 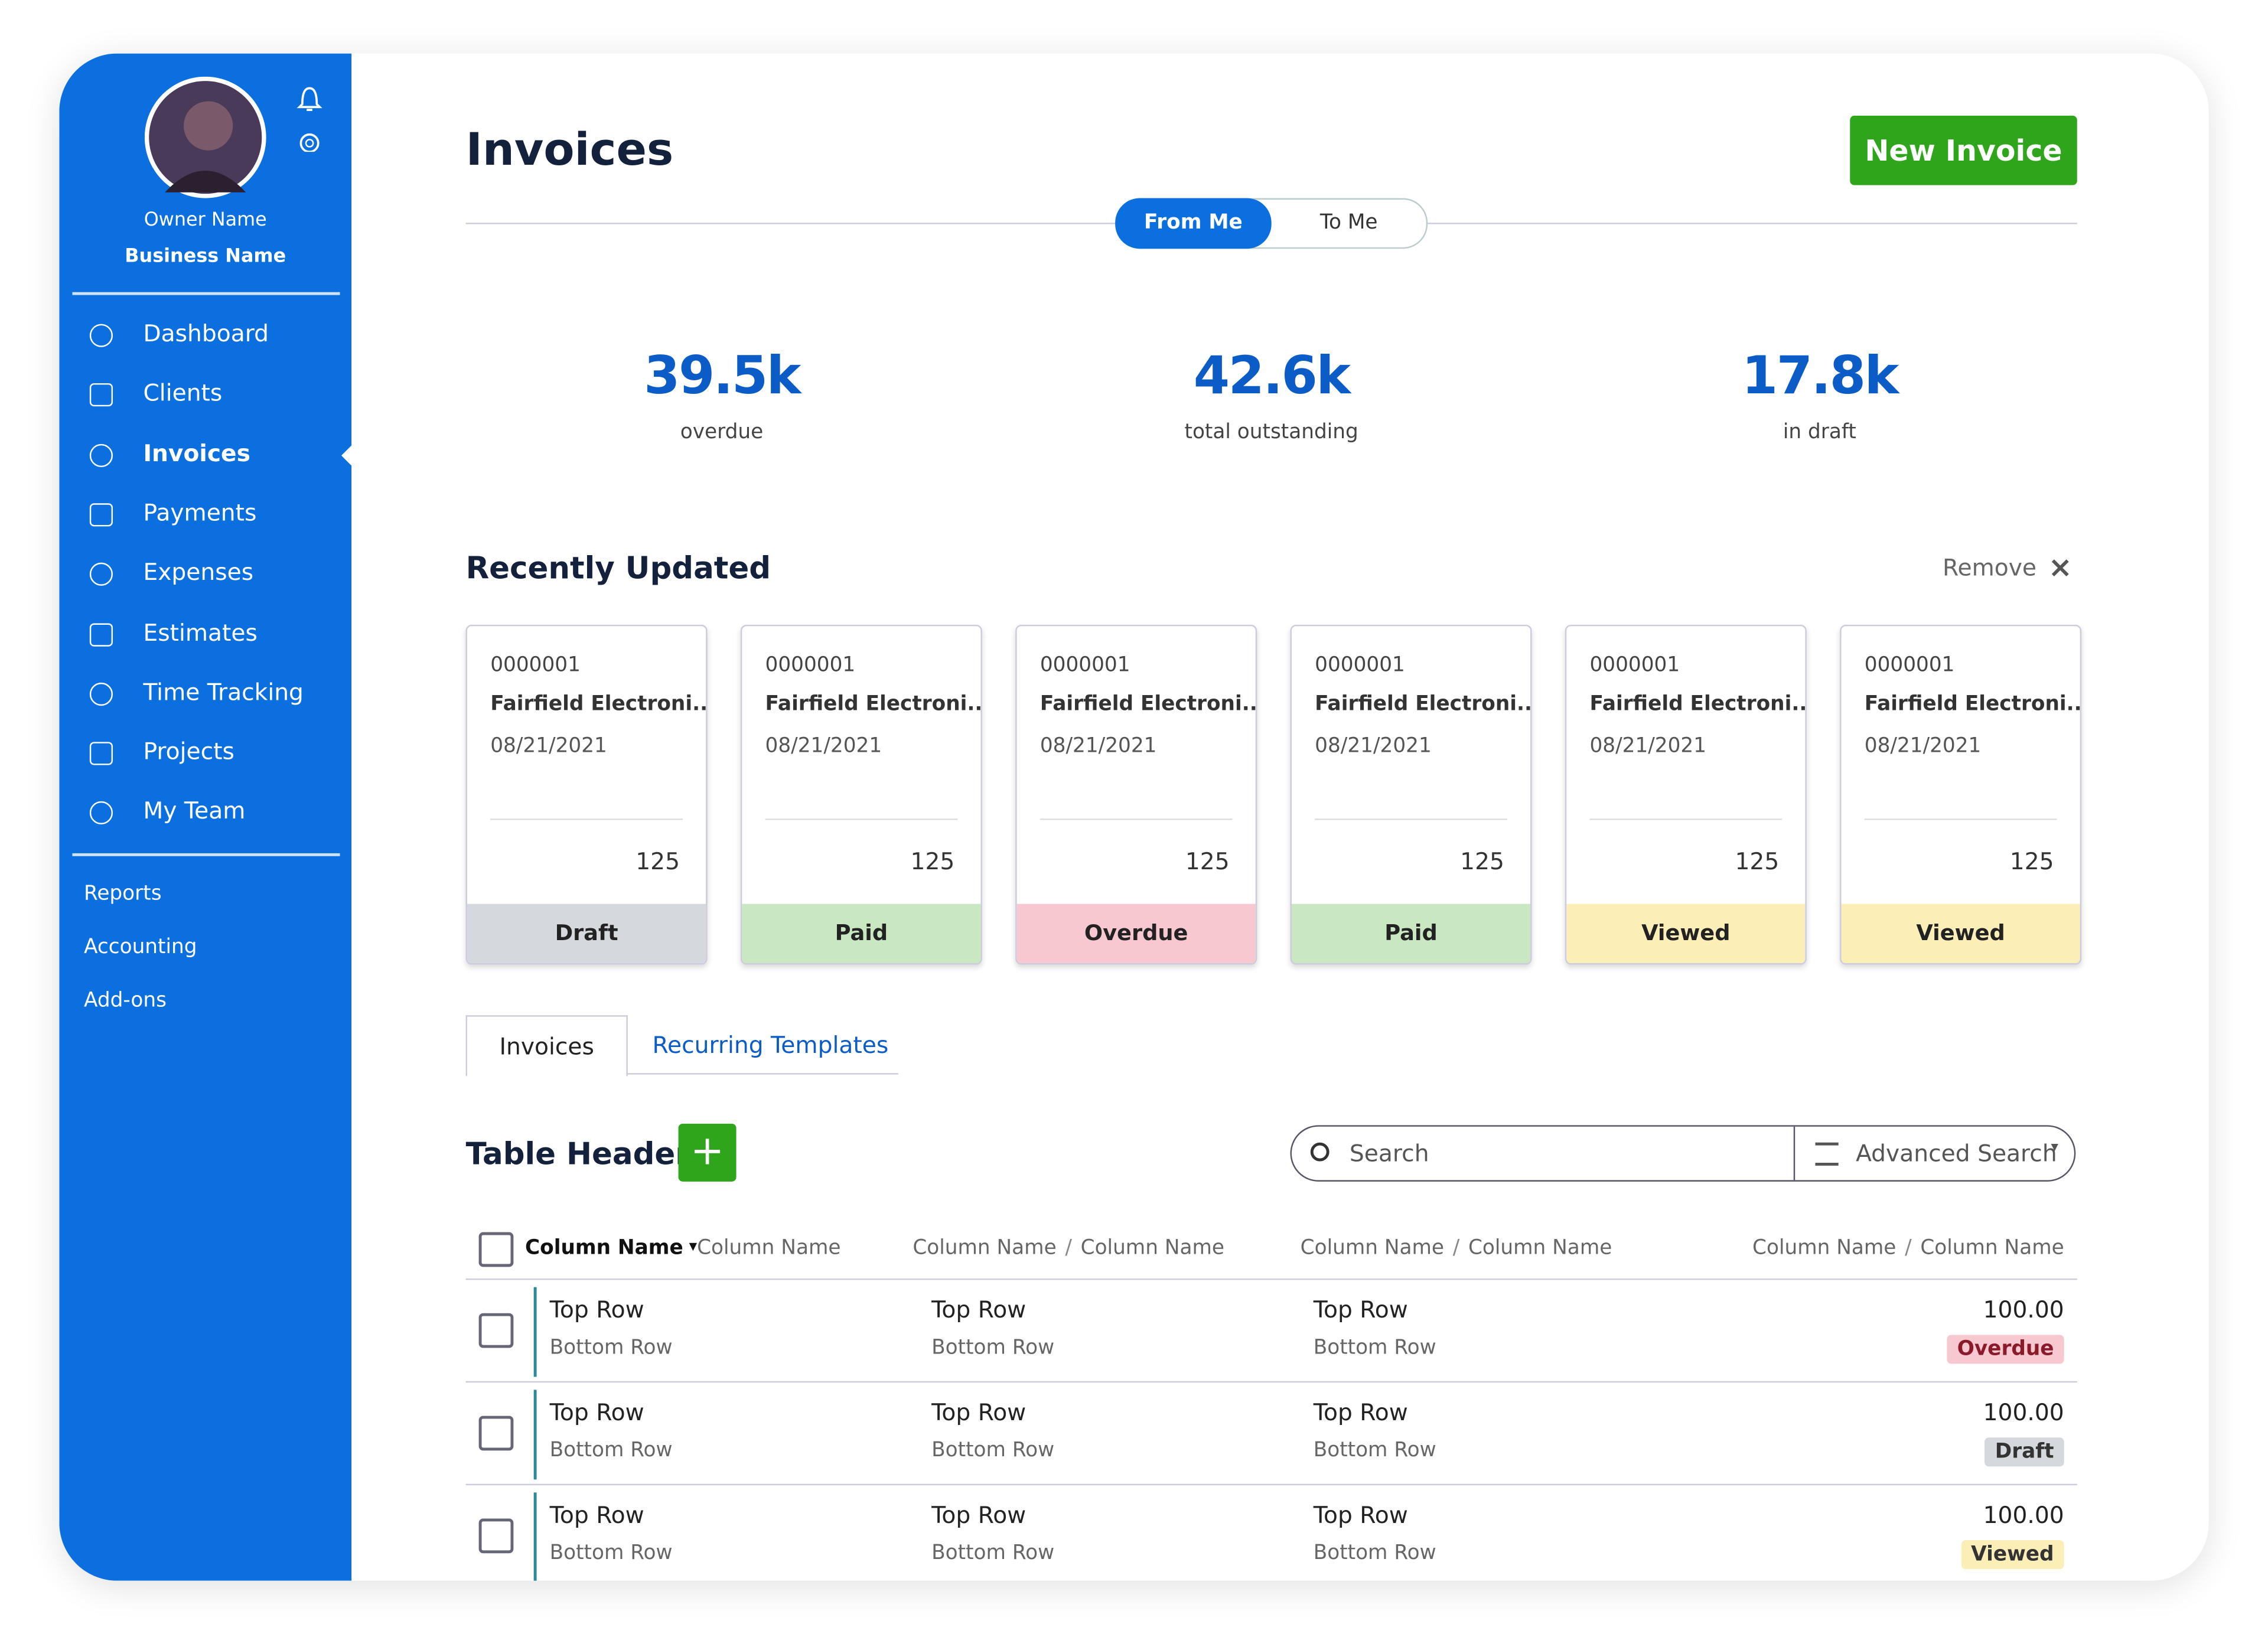 I want to click on advanced-search: Advanced Search, so click(x=1956, y=1153).